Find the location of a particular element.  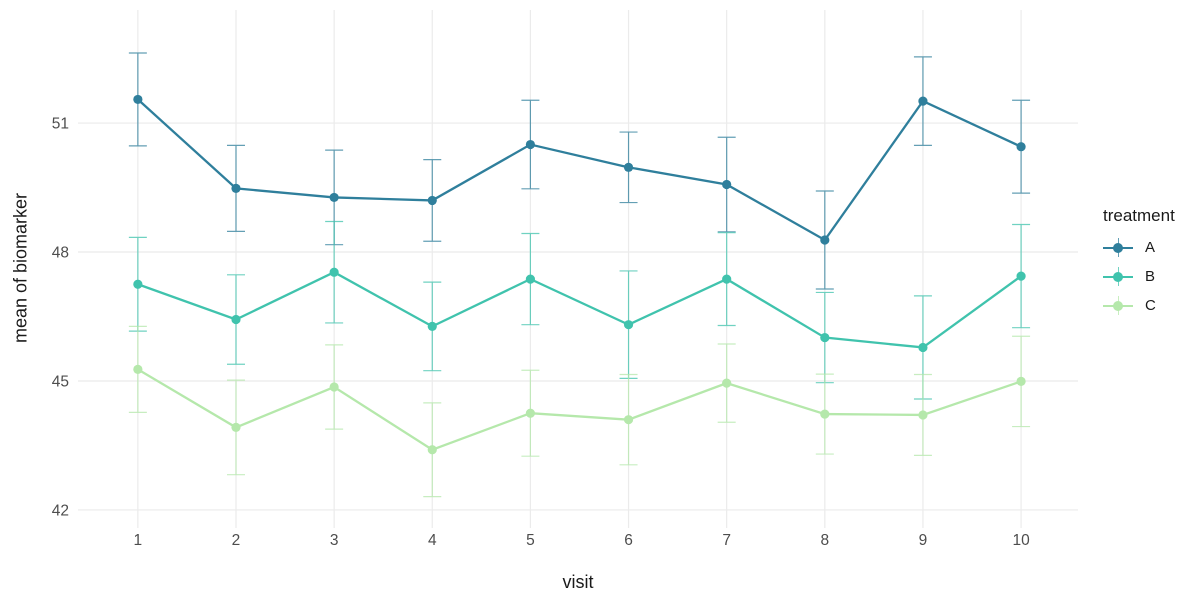

y-axis-title: mean of biomarker is located at coordinates (20, 268).